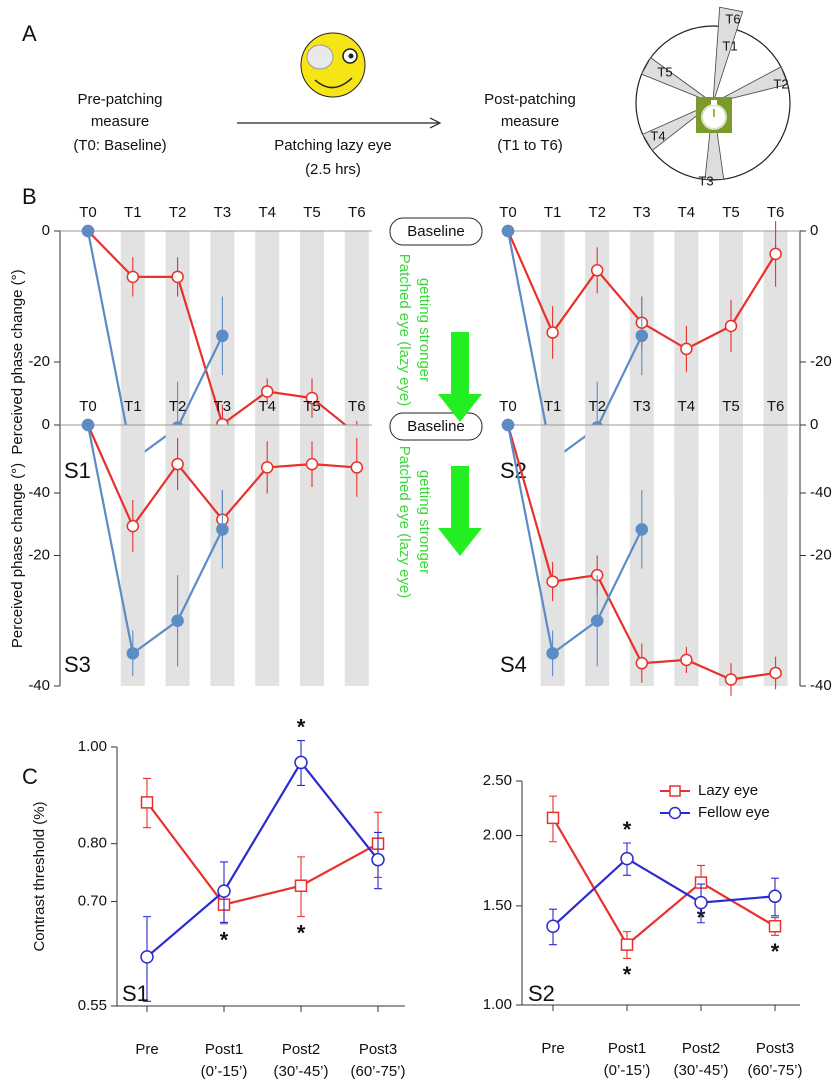 The height and width of the screenshot is (1085, 837). What do you see at coordinates (780, 83) in the screenshot?
I see `clock-label: T2` at bounding box center [780, 83].